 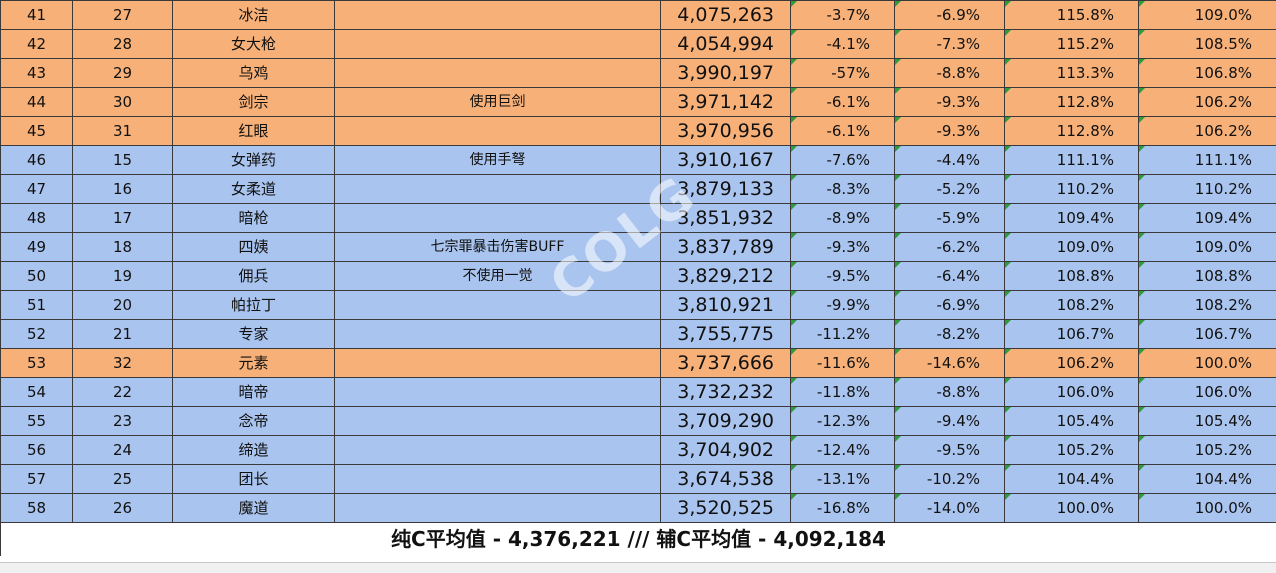 What do you see at coordinates (123, 73) in the screenshot?
I see `sub-rank-cell: 29` at bounding box center [123, 73].